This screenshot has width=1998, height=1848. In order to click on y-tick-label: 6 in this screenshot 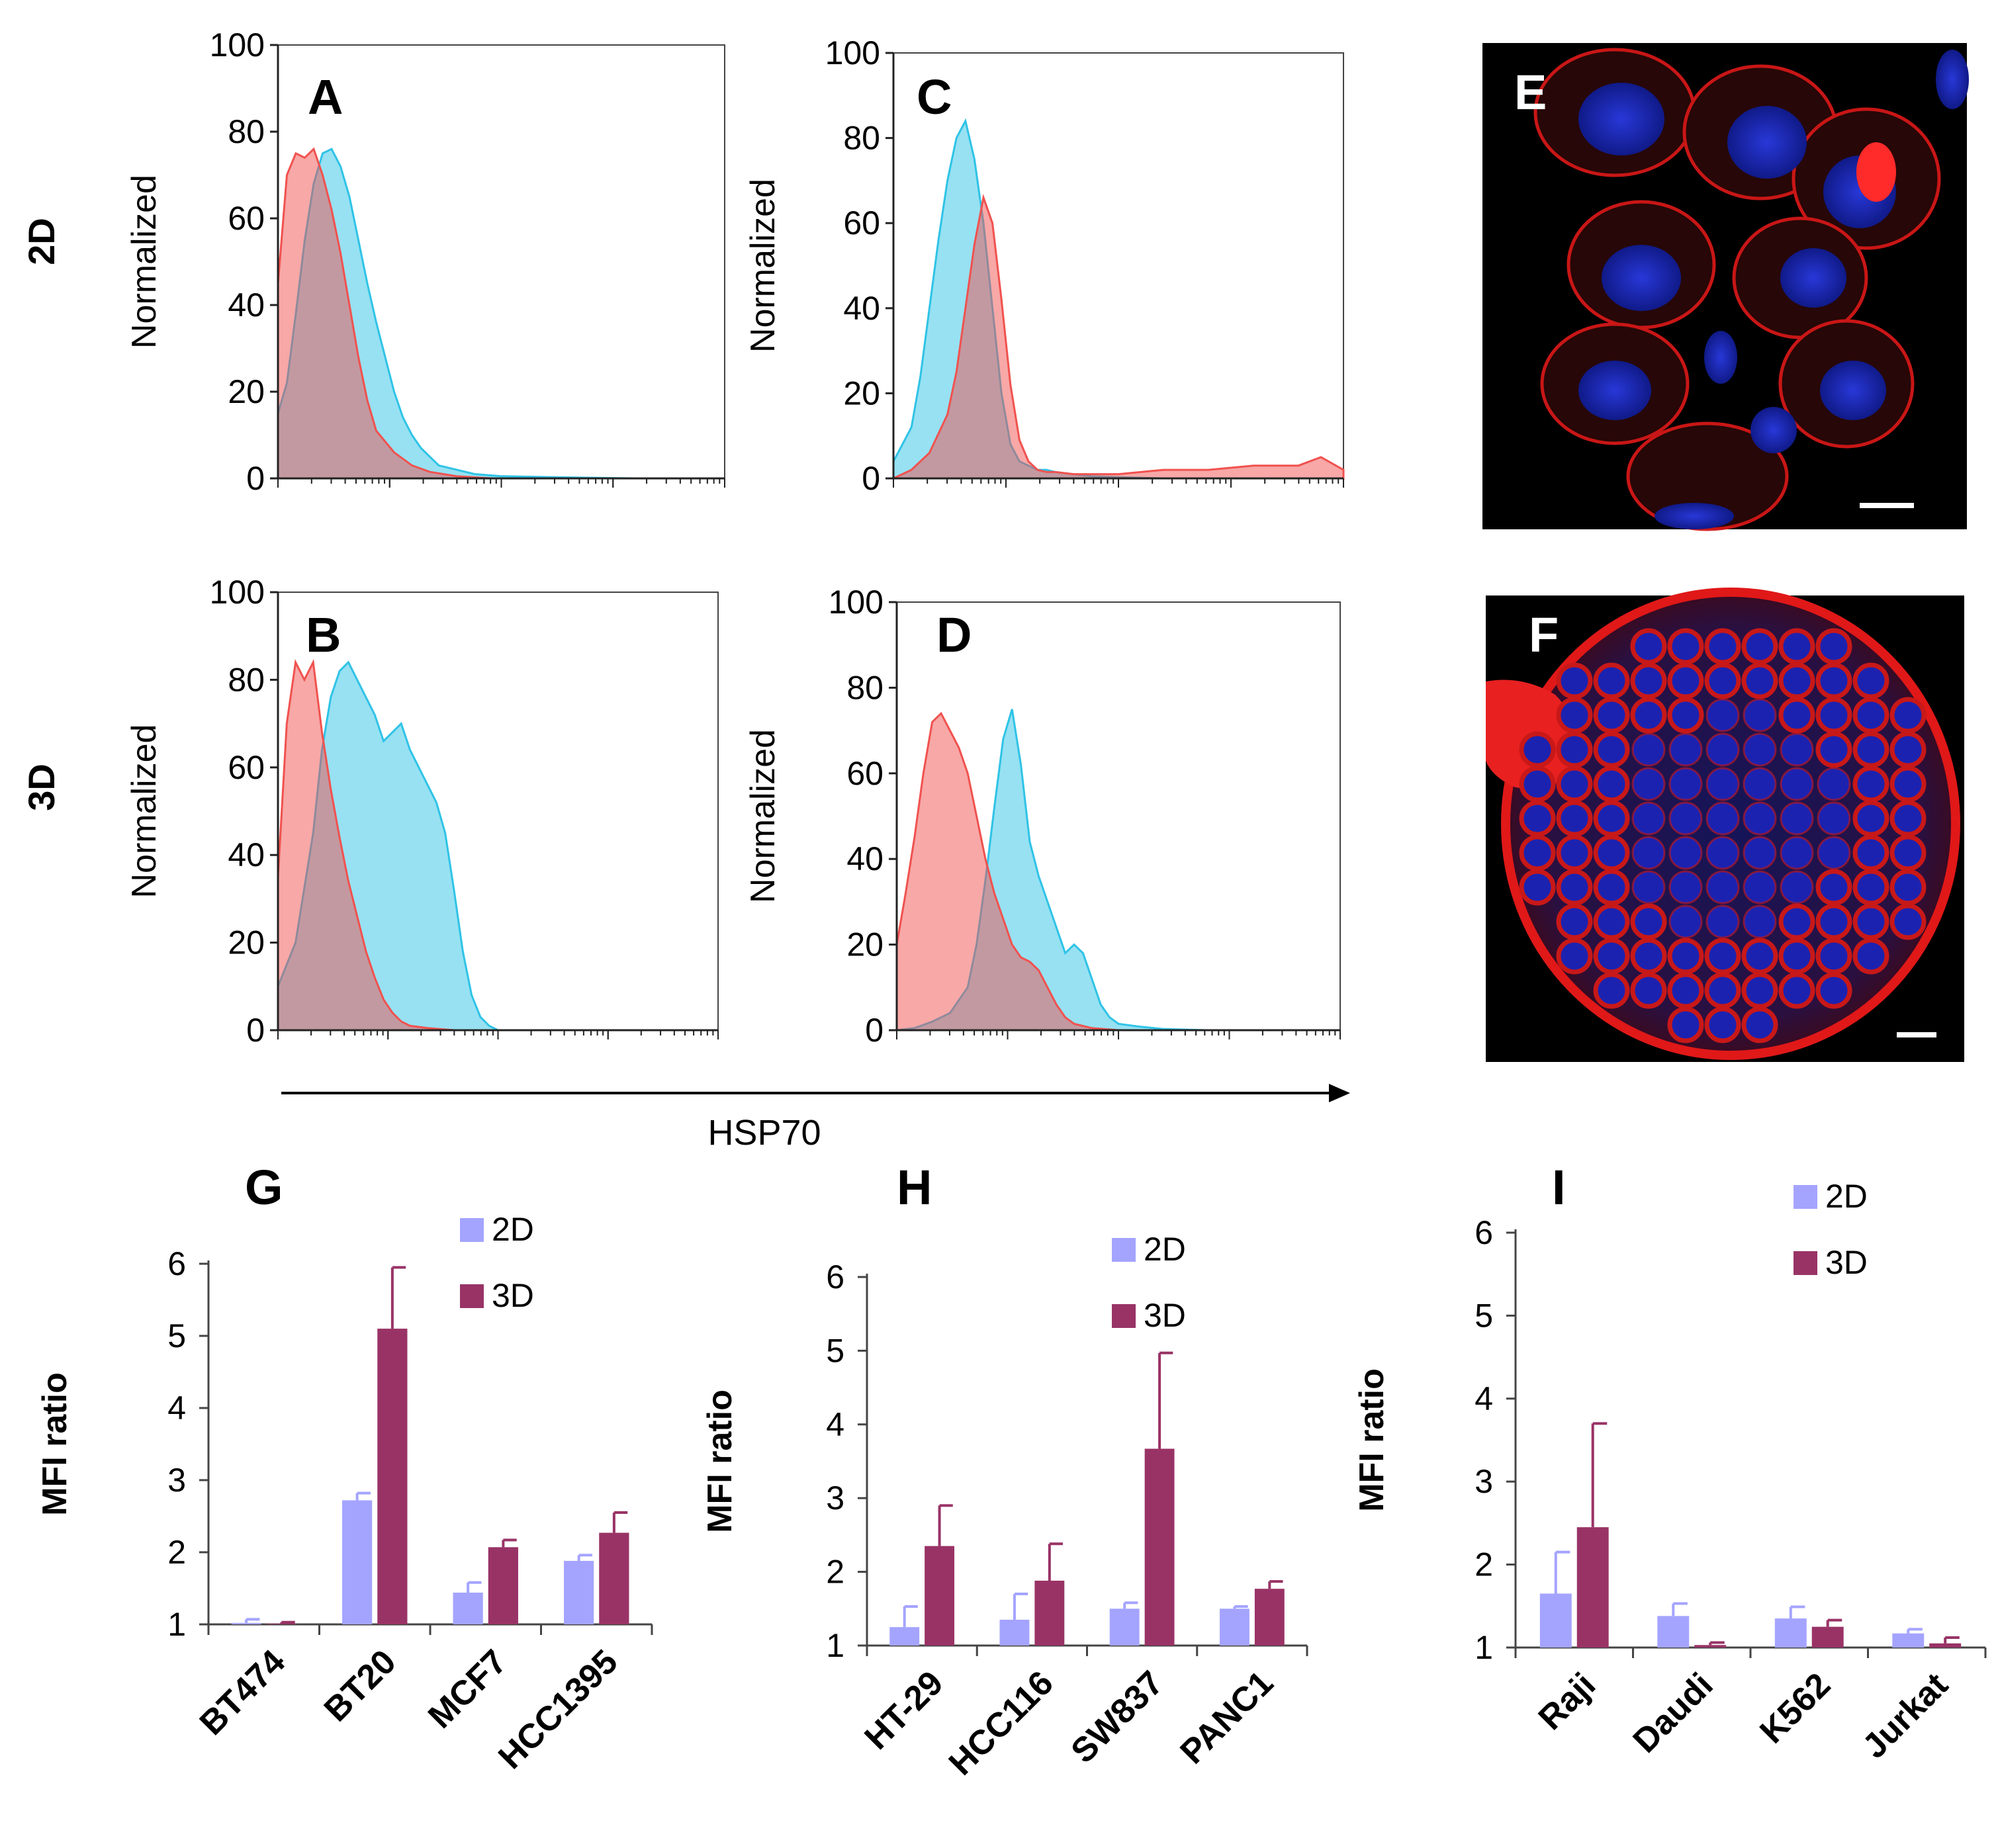, I will do `click(1484, 1232)`.